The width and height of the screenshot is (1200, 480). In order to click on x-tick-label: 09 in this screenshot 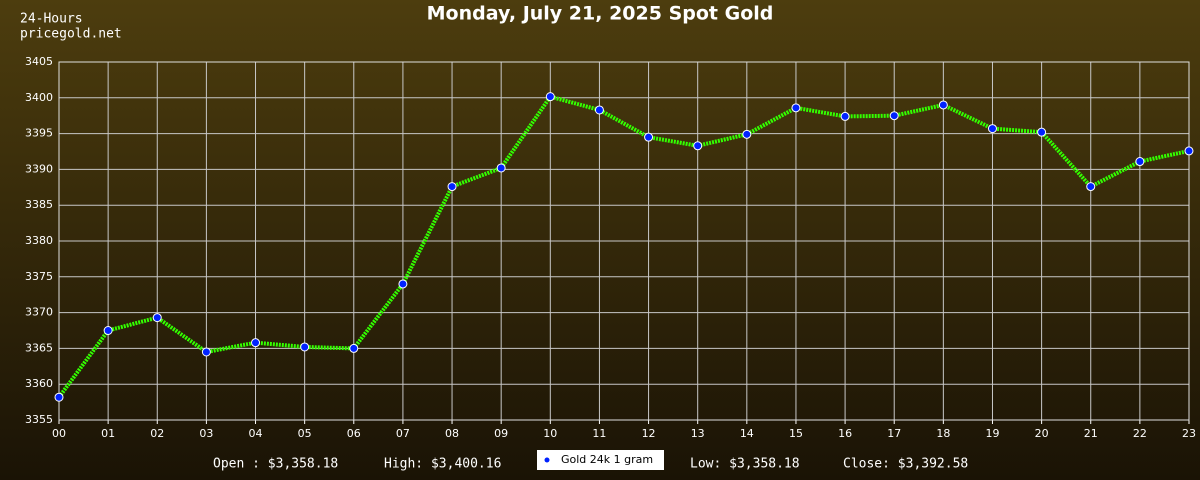, I will do `click(501, 433)`.